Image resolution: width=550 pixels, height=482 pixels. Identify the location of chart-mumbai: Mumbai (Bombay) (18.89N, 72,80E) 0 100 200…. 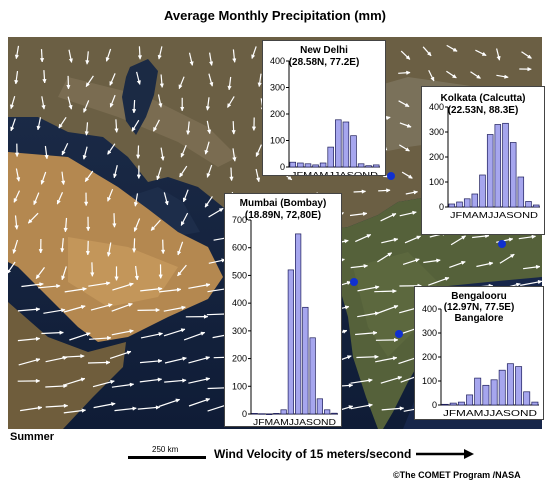
(283, 310).